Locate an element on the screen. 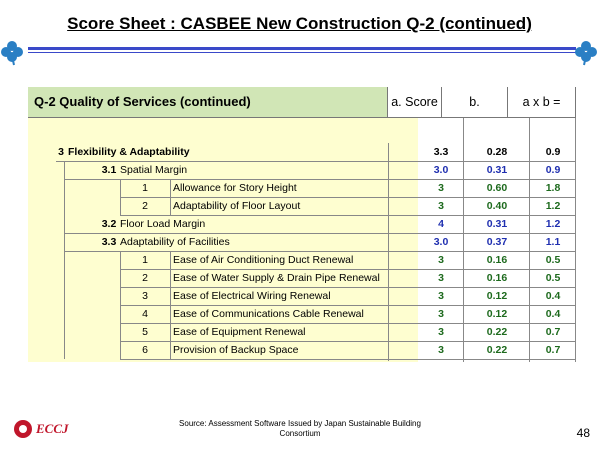 The image size is (599, 450). weighing-column is located at coordinates (497, 240).